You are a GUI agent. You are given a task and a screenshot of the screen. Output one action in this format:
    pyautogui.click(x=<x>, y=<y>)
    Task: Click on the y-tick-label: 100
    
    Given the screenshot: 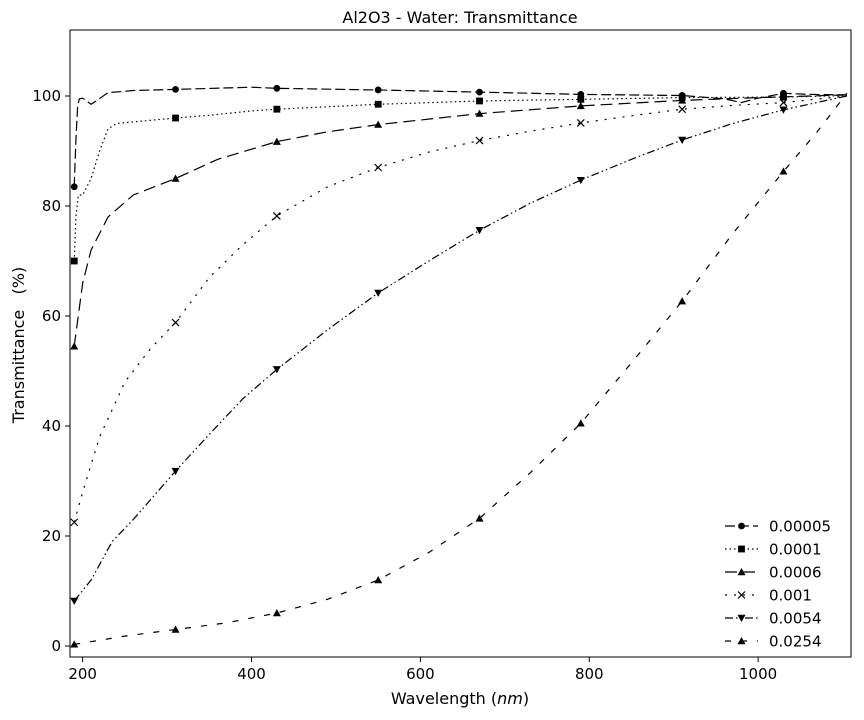 What is the action you would take?
    pyautogui.click(x=46, y=96)
    